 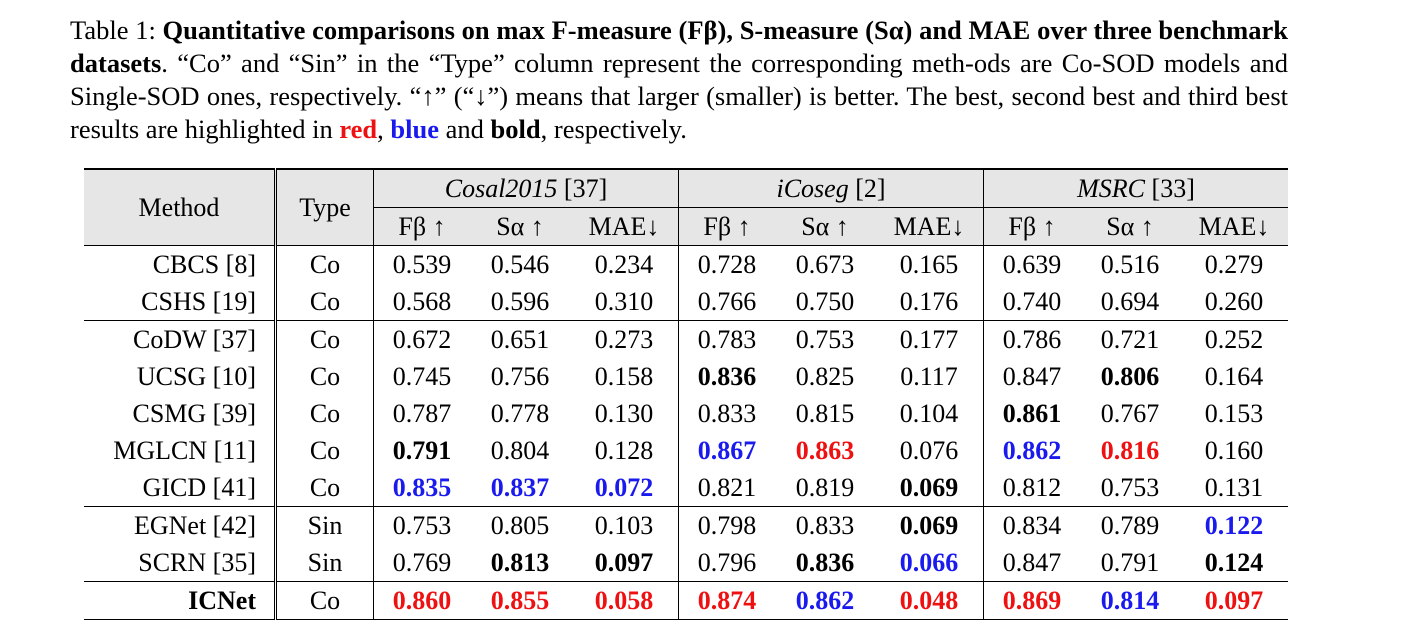 I want to click on cell-value: 0.834, so click(x=1032, y=525).